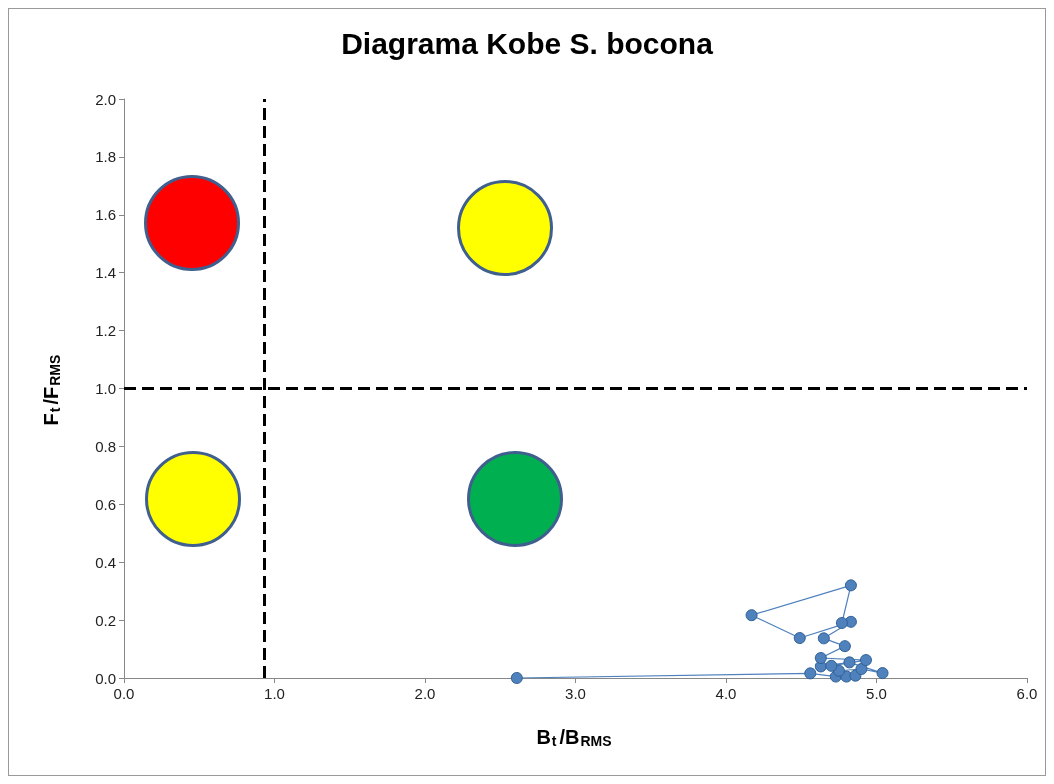  What do you see at coordinates (51, 390) in the screenshot?
I see `y-axis-title: Ft/FRMS` at bounding box center [51, 390].